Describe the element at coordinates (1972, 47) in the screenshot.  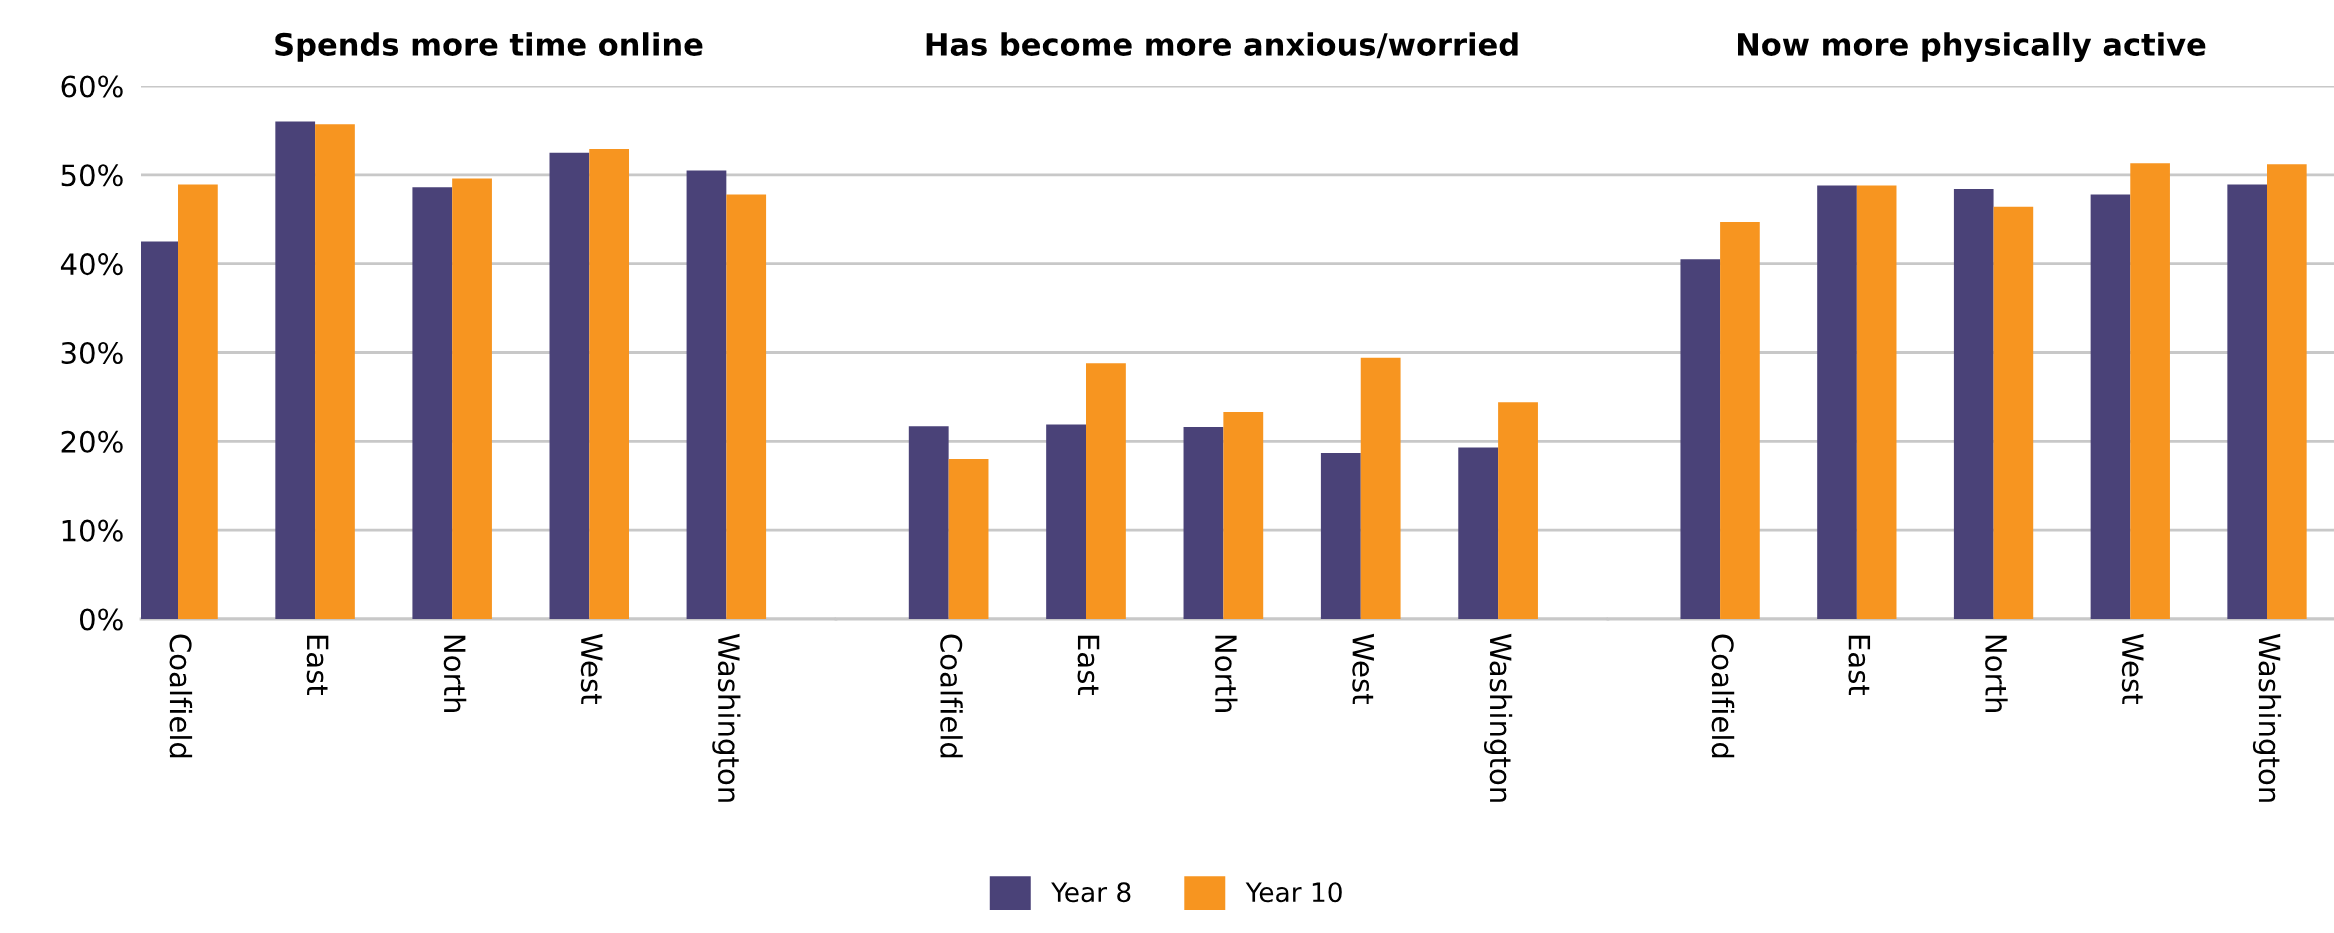
I see `chart-title: Now more physically active` at that location.